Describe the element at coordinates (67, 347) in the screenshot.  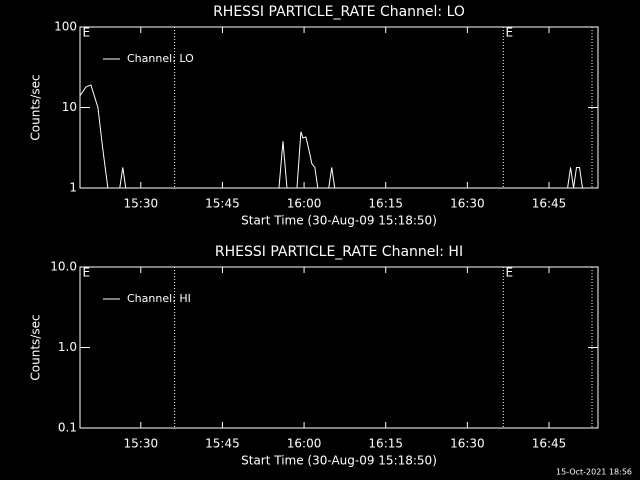
I see `y-tick-label: 1.0` at that location.